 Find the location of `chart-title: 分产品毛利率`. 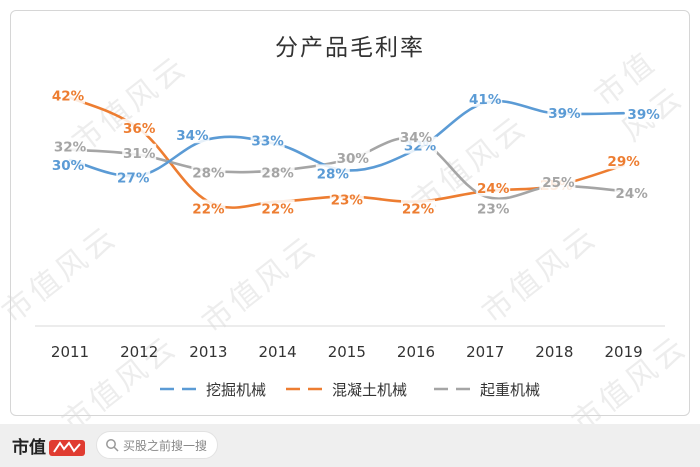

chart-title: 分产品毛利率 is located at coordinates (350, 48).